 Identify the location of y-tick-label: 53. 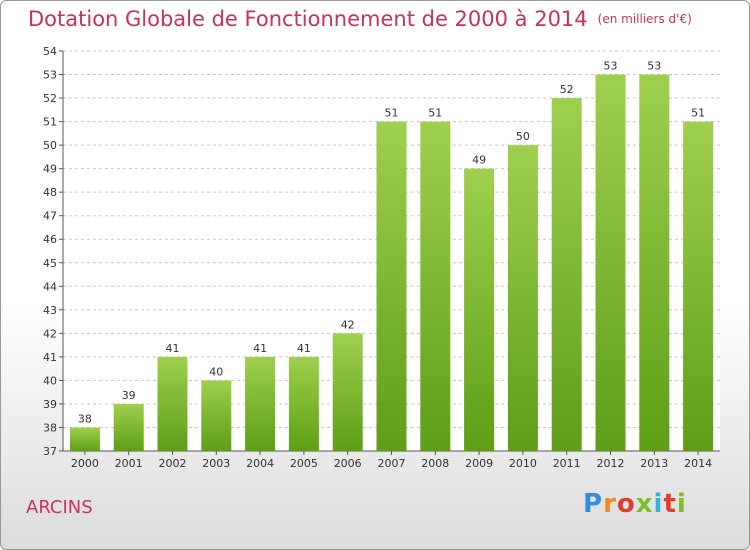
(50, 75).